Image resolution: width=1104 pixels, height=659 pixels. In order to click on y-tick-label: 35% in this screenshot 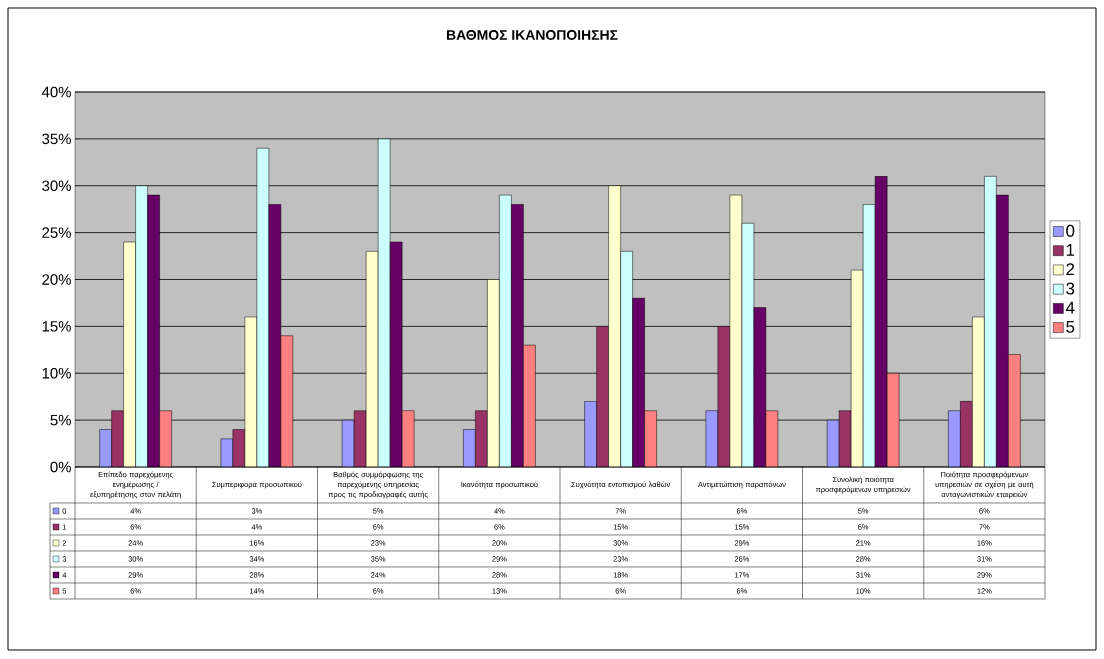, I will do `click(56, 139)`.